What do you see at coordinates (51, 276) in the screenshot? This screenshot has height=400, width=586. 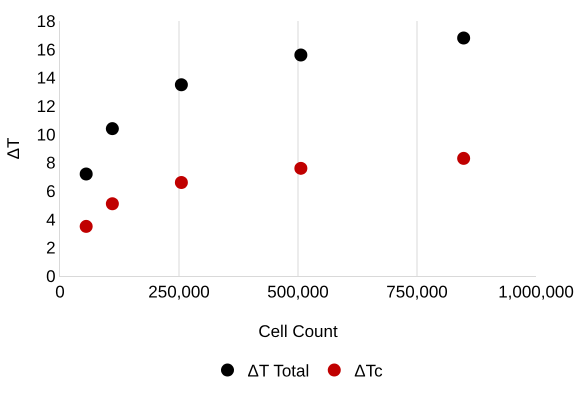 I see `y-tick-label: 0` at bounding box center [51, 276].